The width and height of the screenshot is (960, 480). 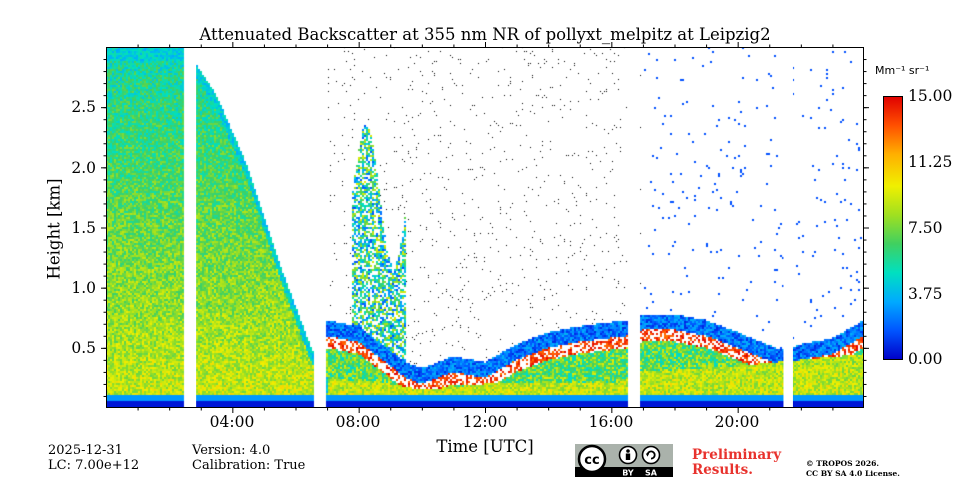 I want to click on colorbar-tick-label: 3.75, so click(x=925, y=294).